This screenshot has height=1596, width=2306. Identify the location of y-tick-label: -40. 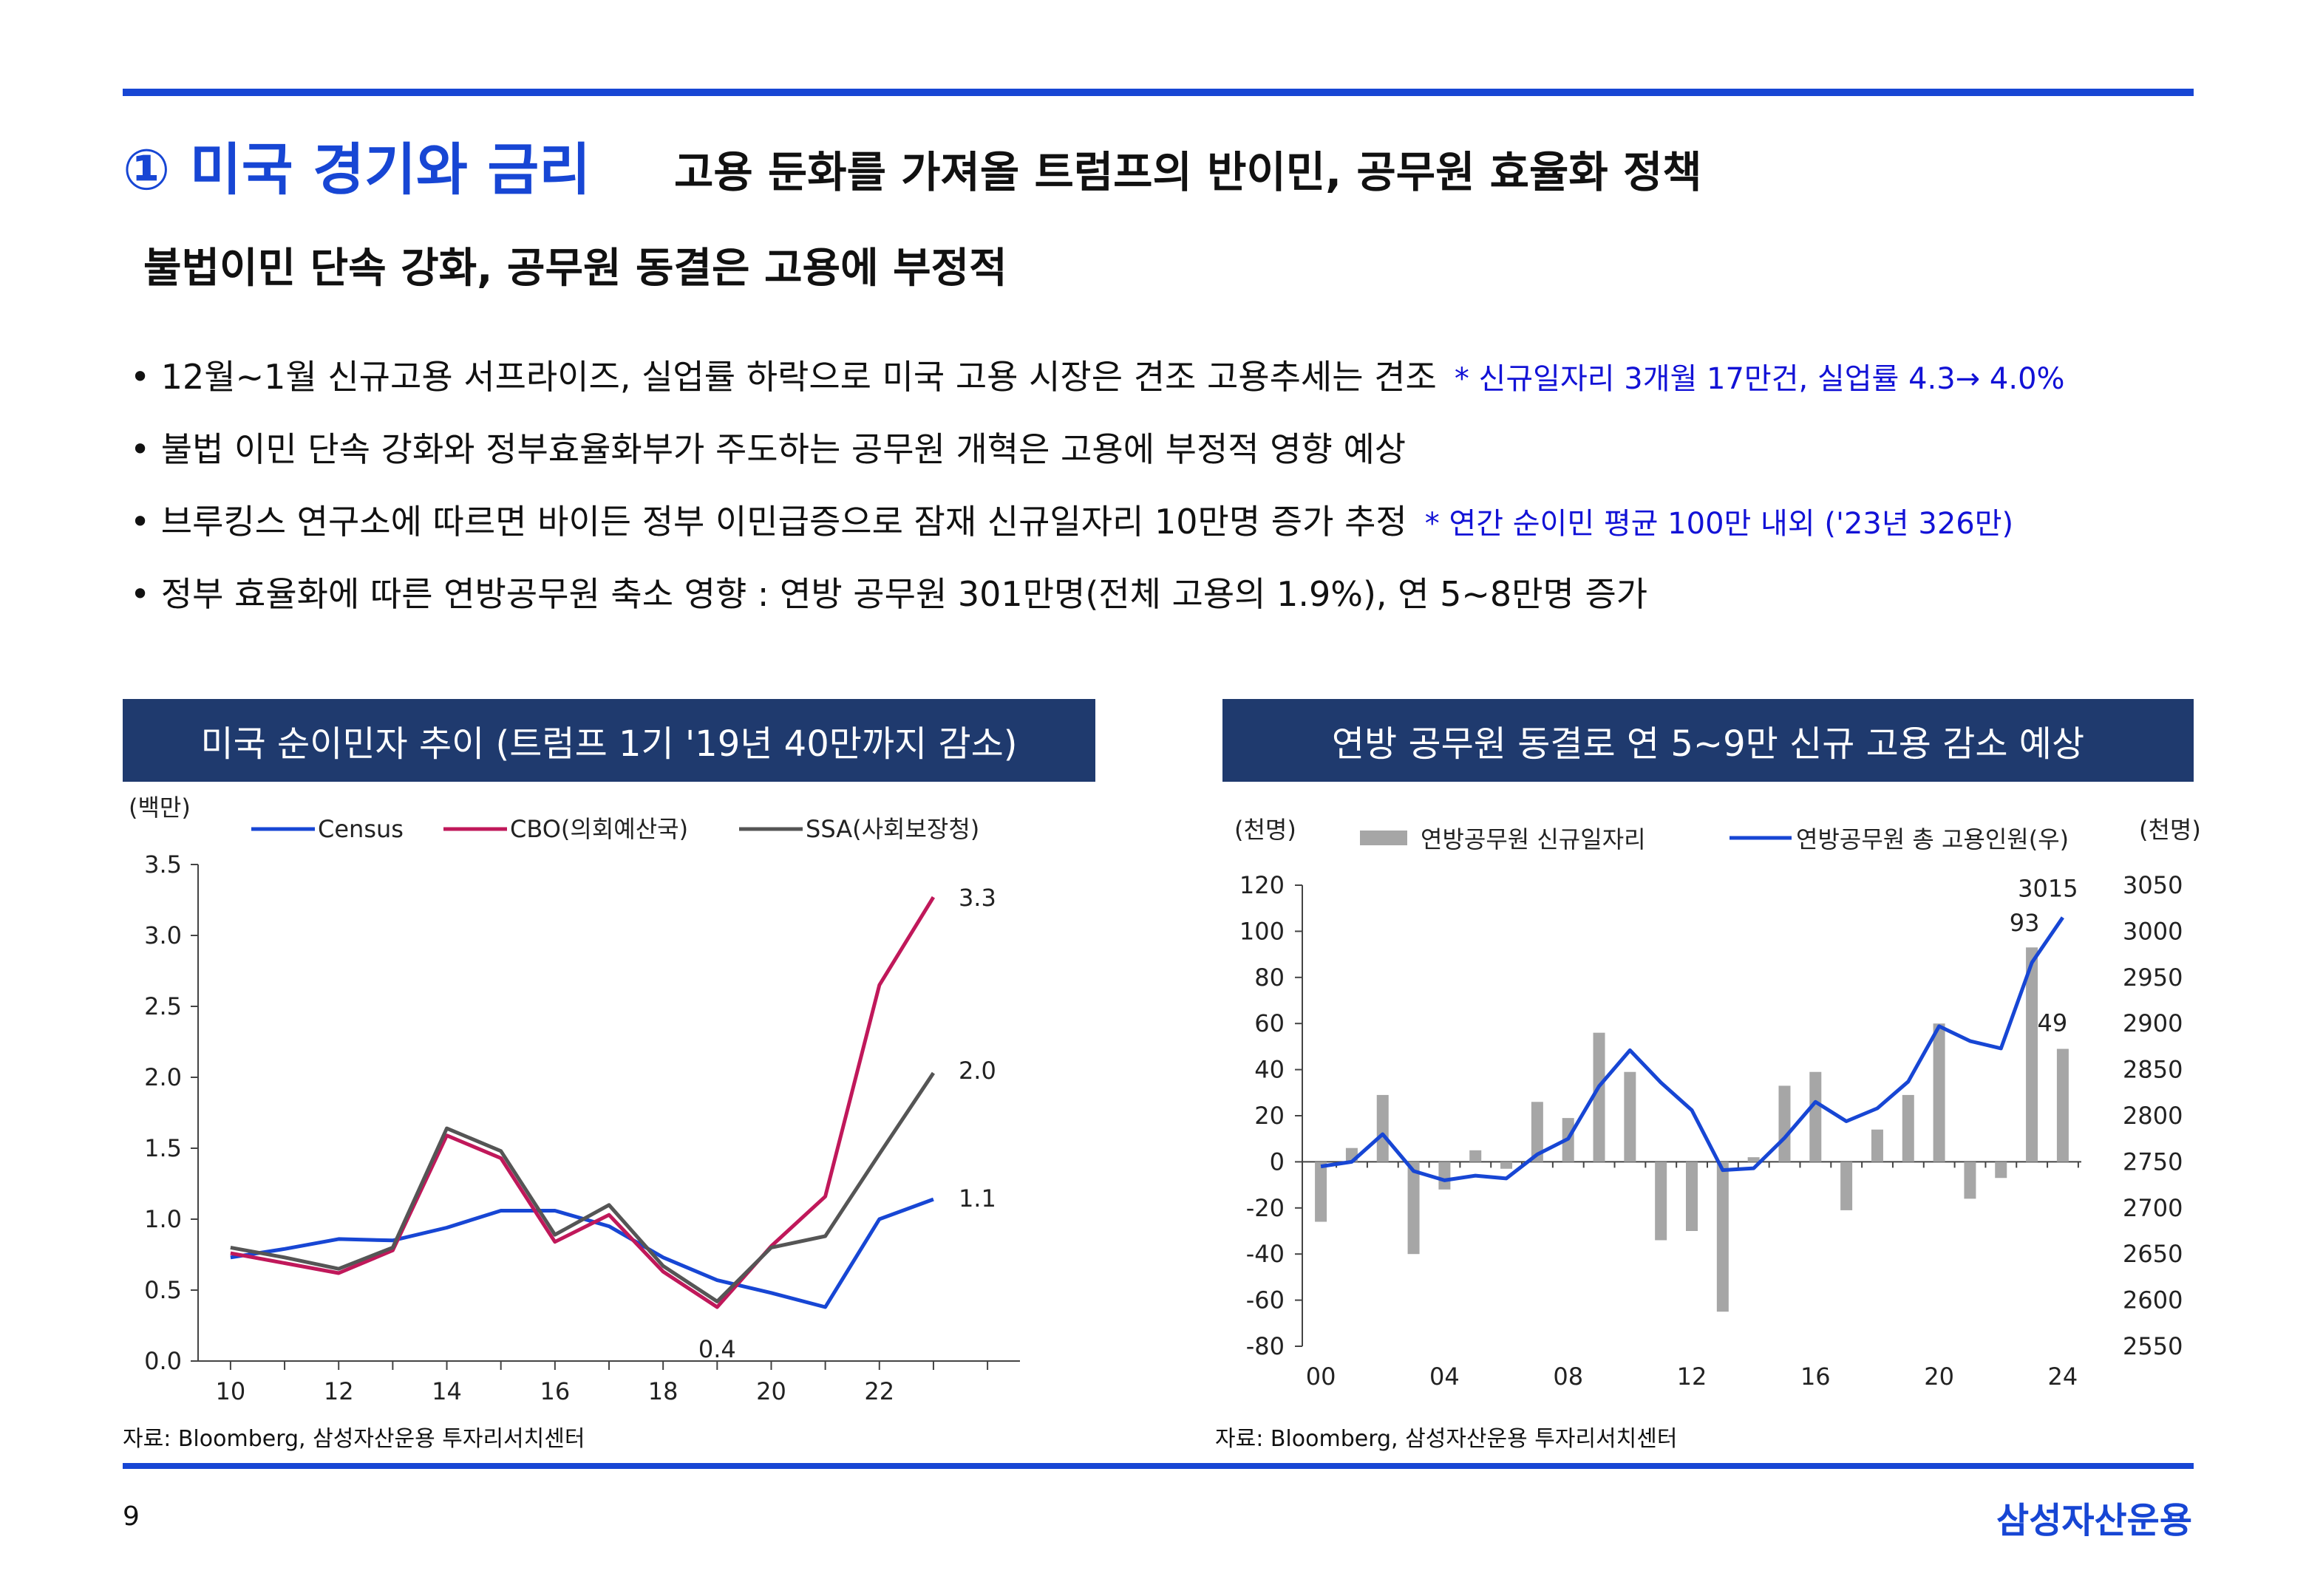
(1266, 1254).